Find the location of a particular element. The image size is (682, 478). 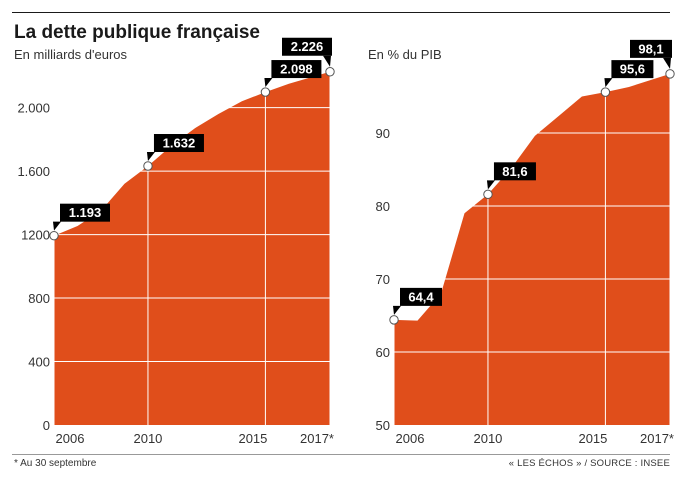

annotation-label: 95,6 is located at coordinates (632, 69).